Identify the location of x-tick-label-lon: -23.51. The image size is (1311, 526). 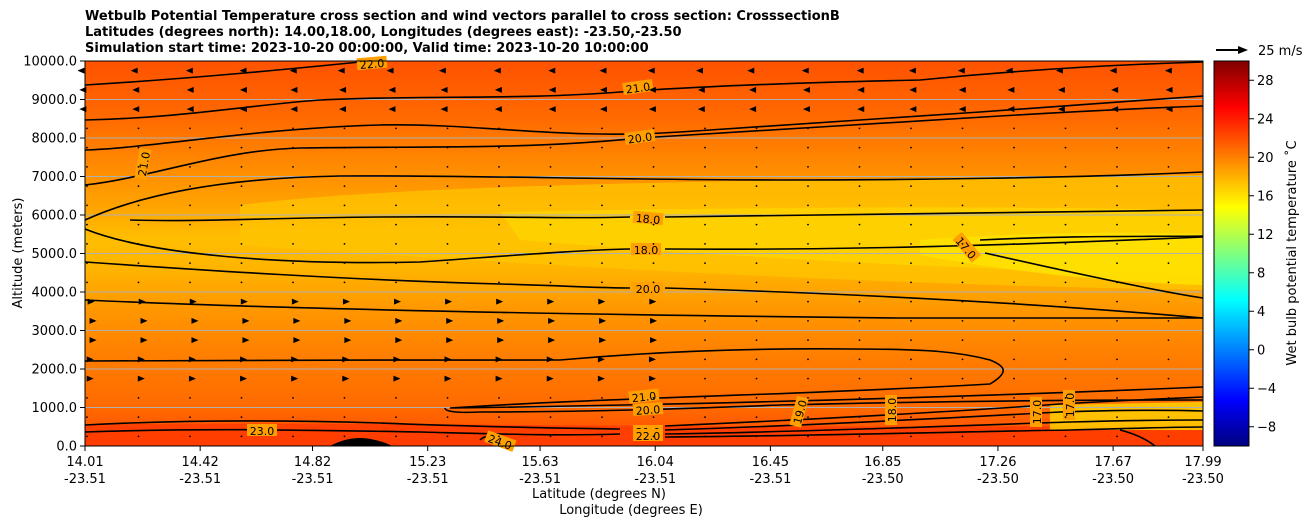
(770, 479).